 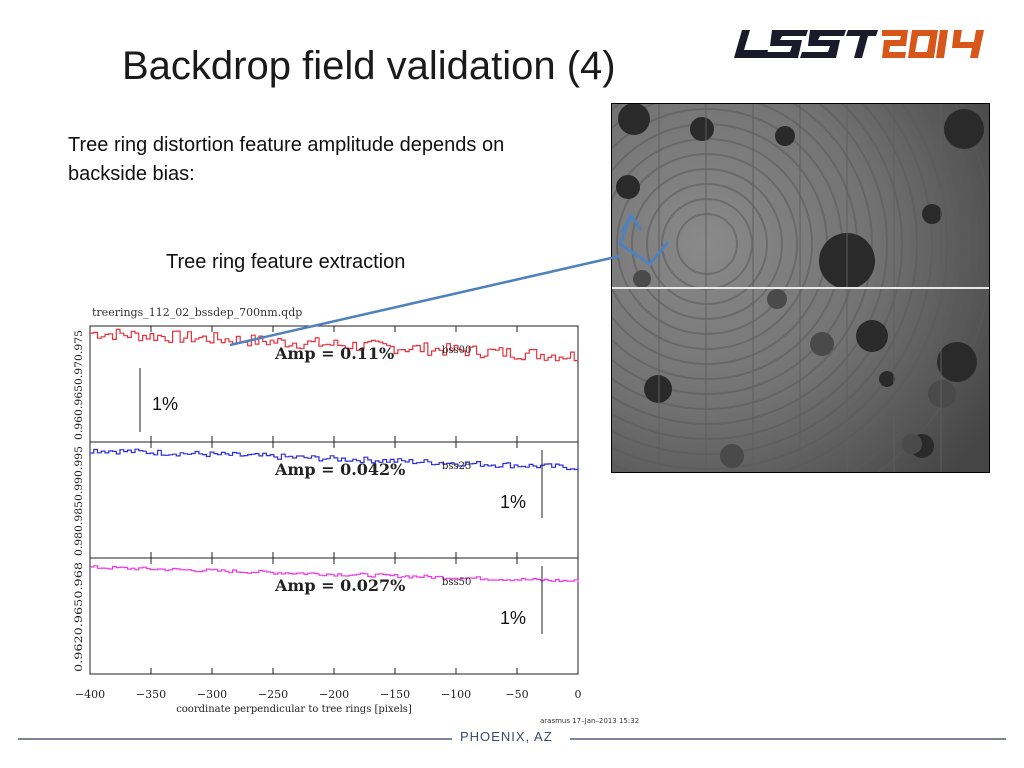 What do you see at coordinates (859, 44) in the screenshot?
I see `lsst-2014-logo` at bounding box center [859, 44].